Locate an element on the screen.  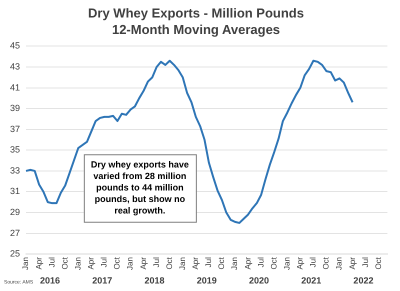
y-tick-label: 37 is located at coordinates (15, 129).